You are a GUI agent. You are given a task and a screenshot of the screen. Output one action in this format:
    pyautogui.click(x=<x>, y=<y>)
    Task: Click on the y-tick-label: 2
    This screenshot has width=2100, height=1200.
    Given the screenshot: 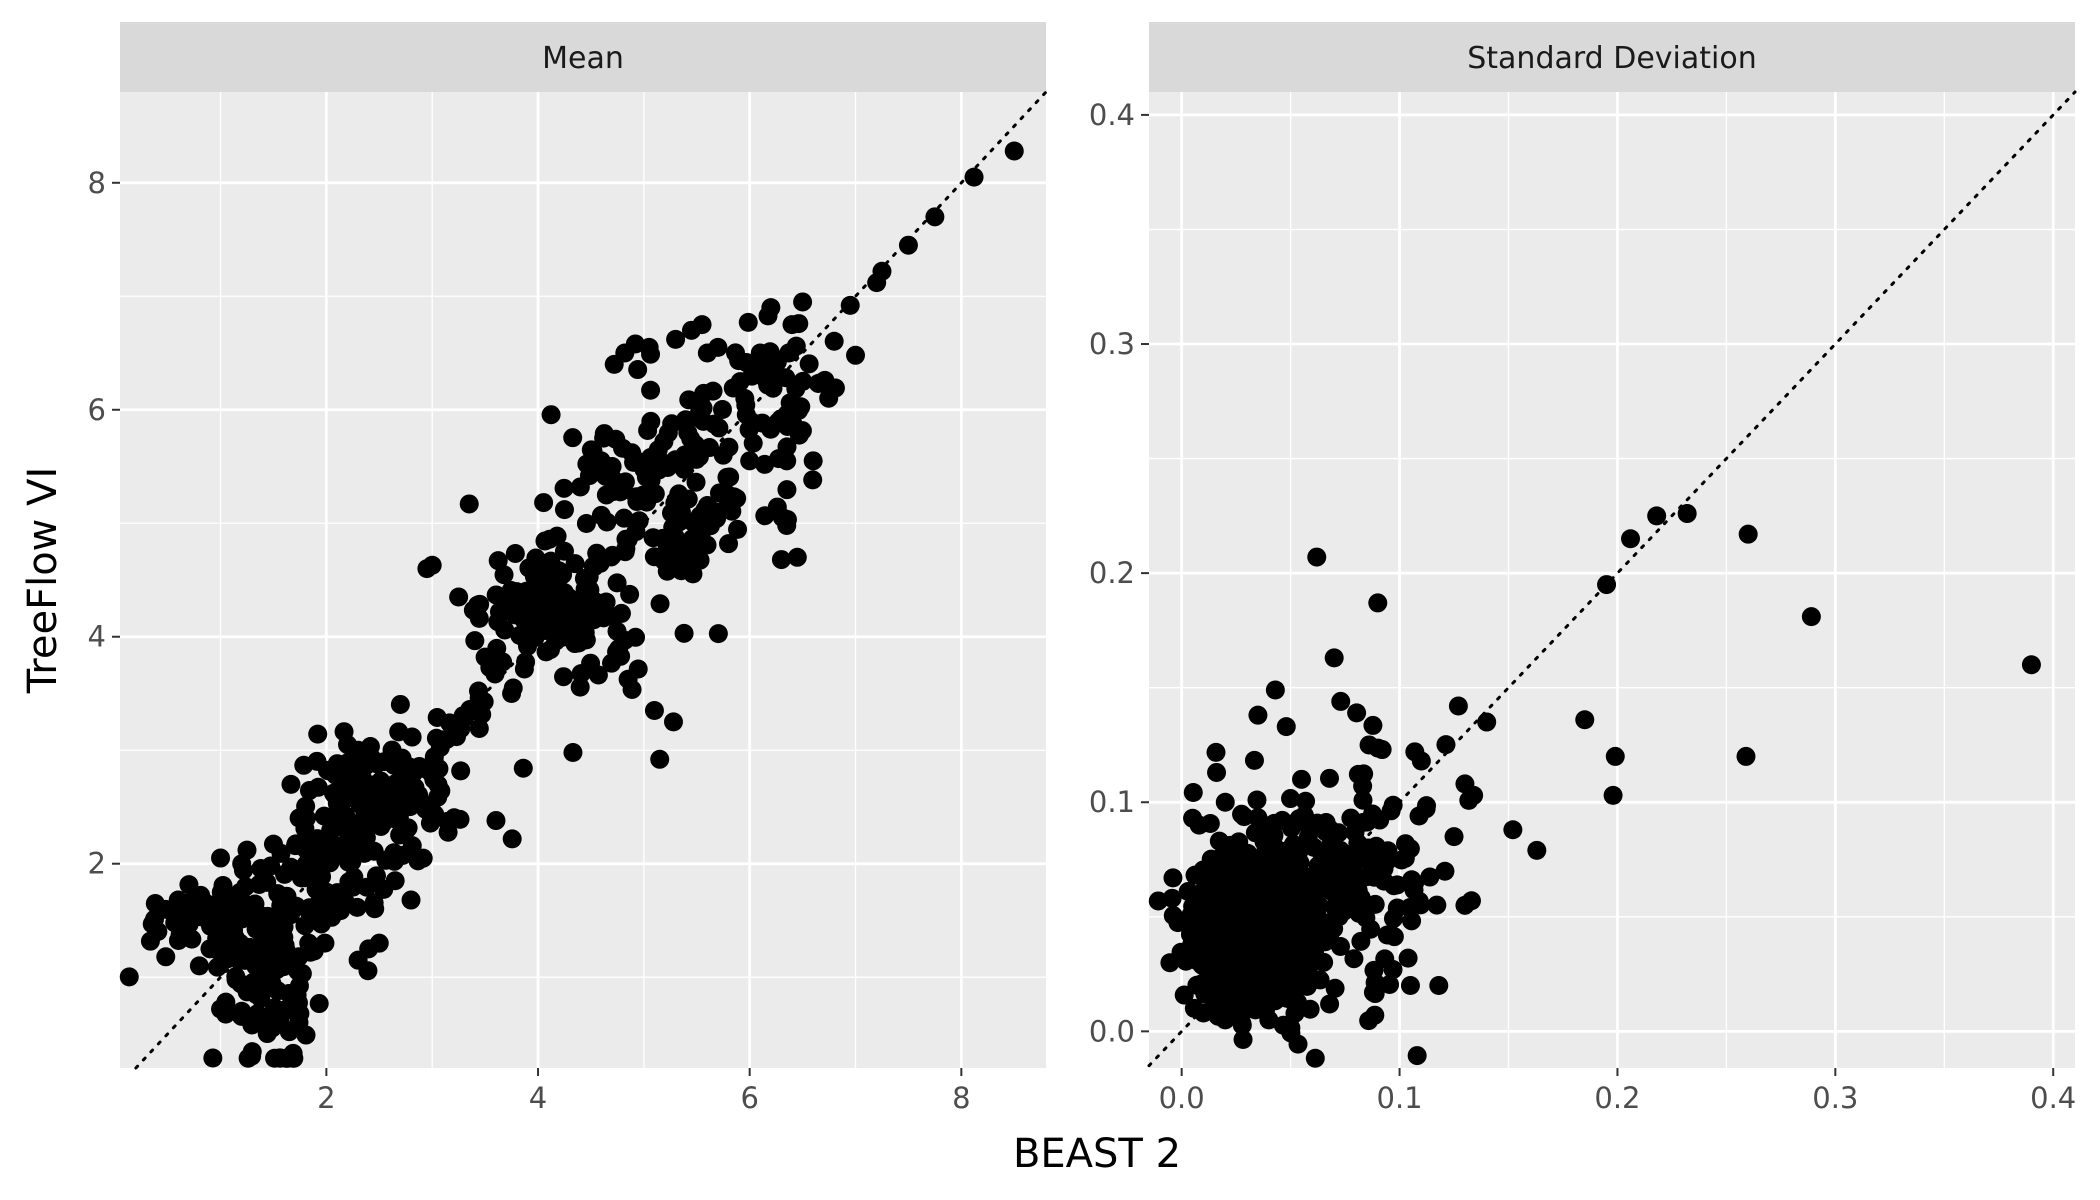 What is the action you would take?
    pyautogui.click(x=97, y=864)
    